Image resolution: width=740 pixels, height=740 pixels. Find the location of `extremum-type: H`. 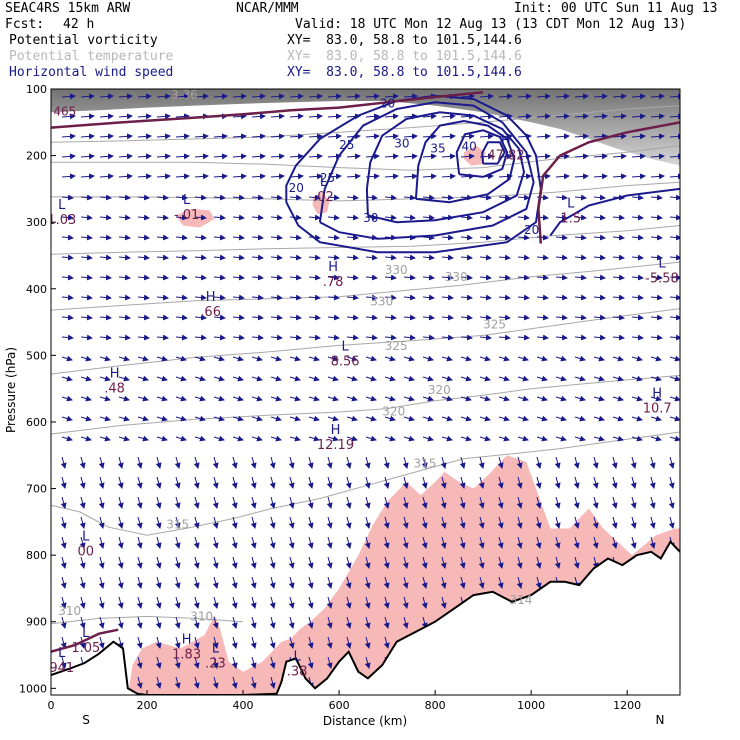

extremum-type: H is located at coordinates (115, 373).